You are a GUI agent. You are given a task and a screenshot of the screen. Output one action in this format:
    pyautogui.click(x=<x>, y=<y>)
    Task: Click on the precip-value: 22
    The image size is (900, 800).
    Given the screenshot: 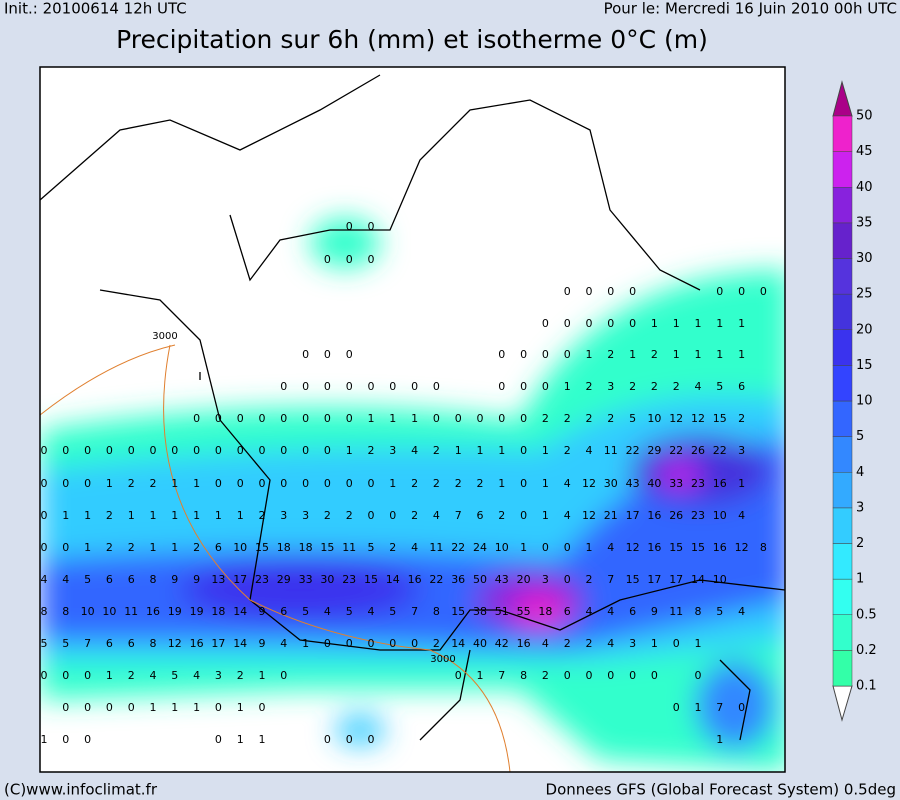 What is the action you would take?
    pyautogui.click(x=720, y=450)
    